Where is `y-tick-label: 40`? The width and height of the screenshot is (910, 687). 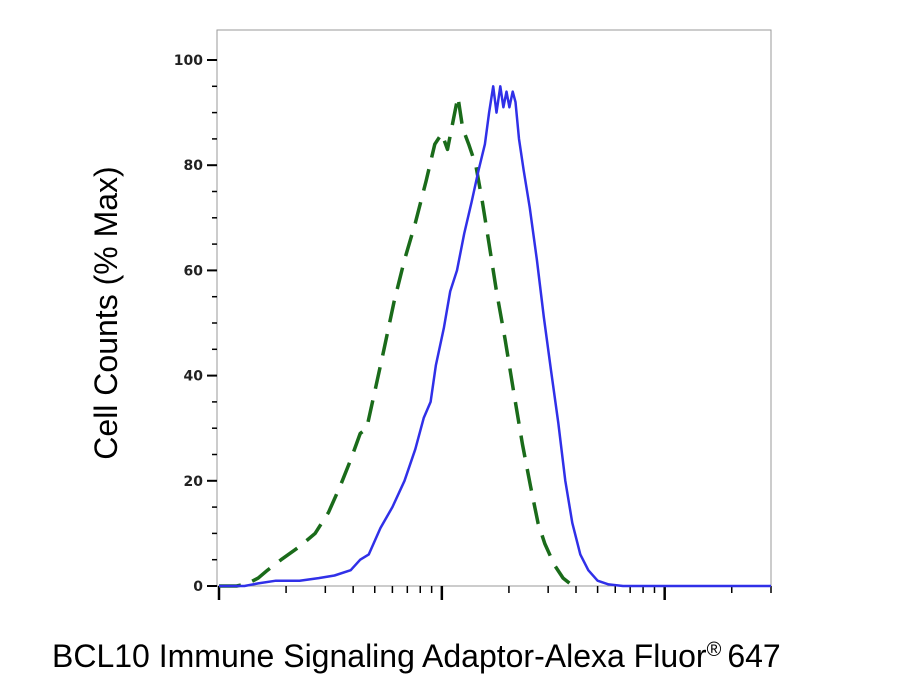
y-tick-label: 40 is located at coordinates (194, 377).